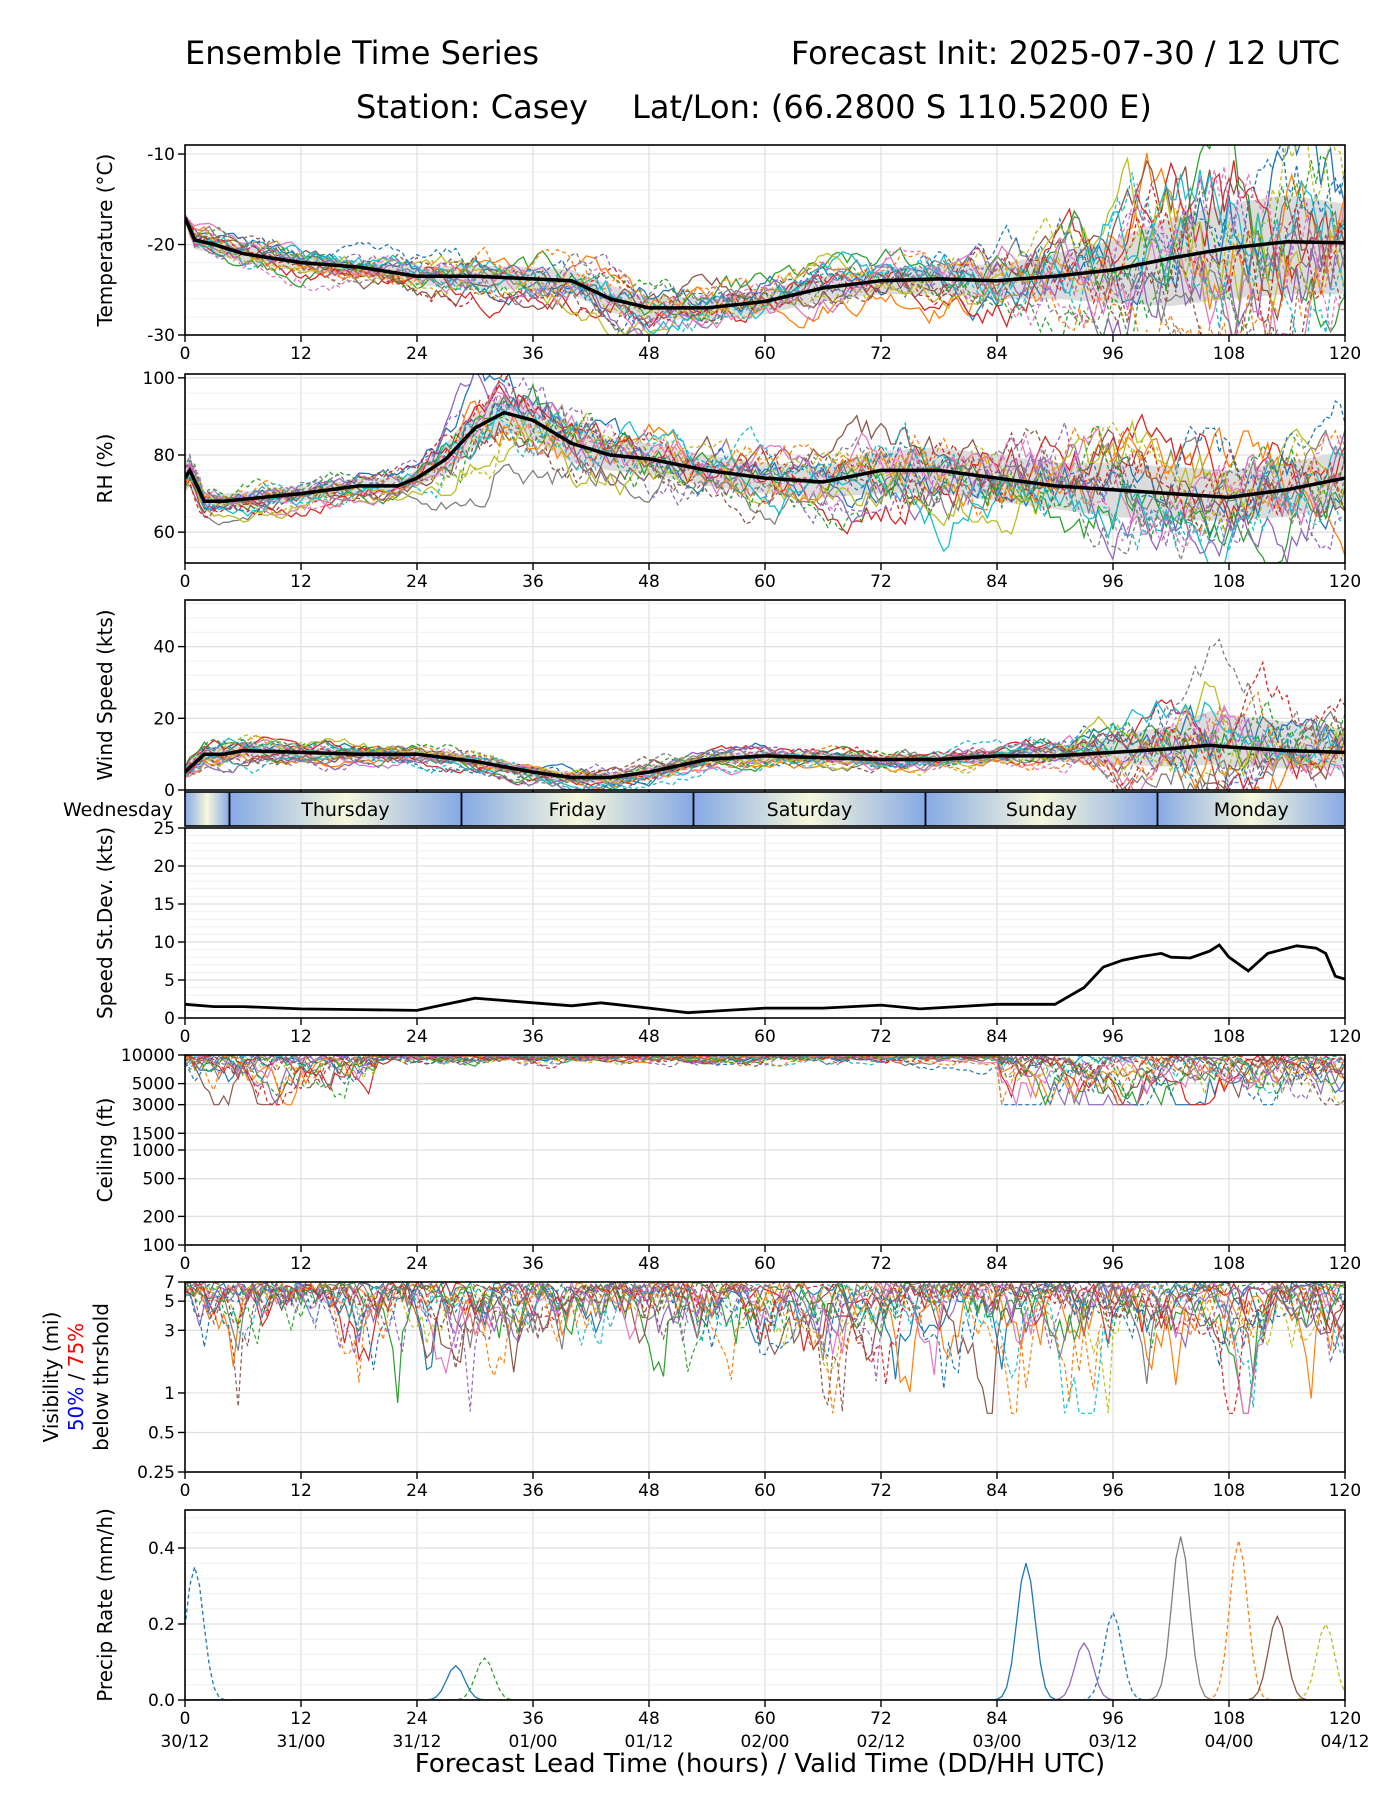  What do you see at coordinates (161, 1549) in the screenshot?
I see `y-tick-label: 0.4` at bounding box center [161, 1549].